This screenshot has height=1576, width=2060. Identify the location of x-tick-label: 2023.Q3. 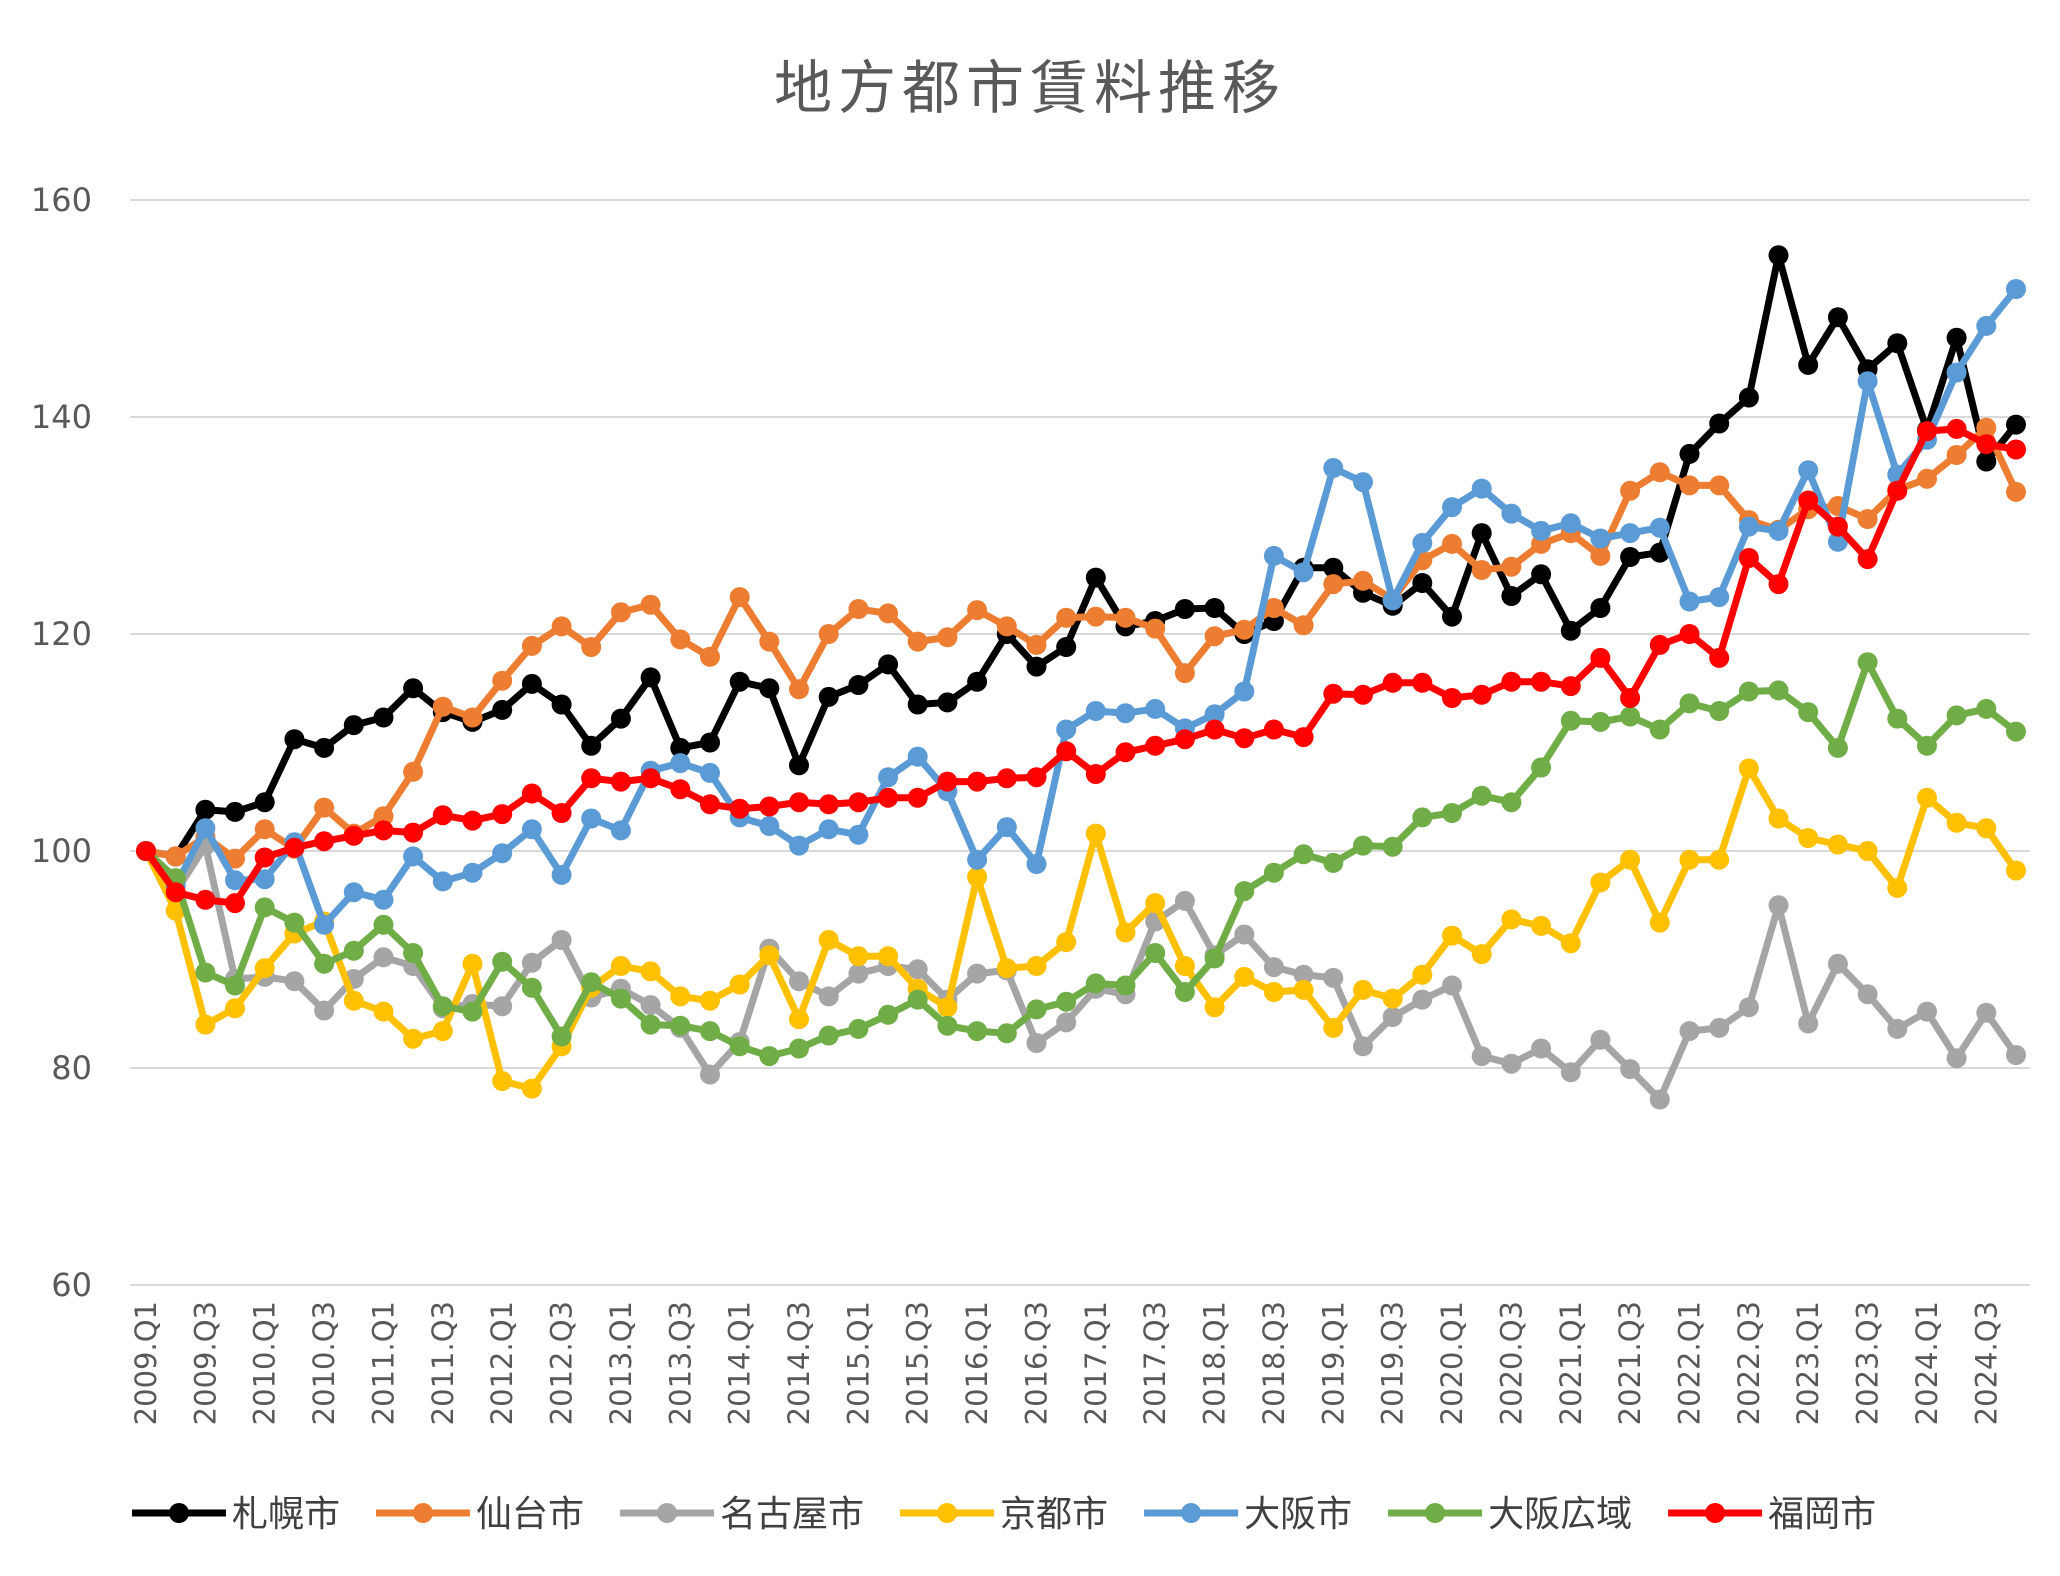
(1868, 1363).